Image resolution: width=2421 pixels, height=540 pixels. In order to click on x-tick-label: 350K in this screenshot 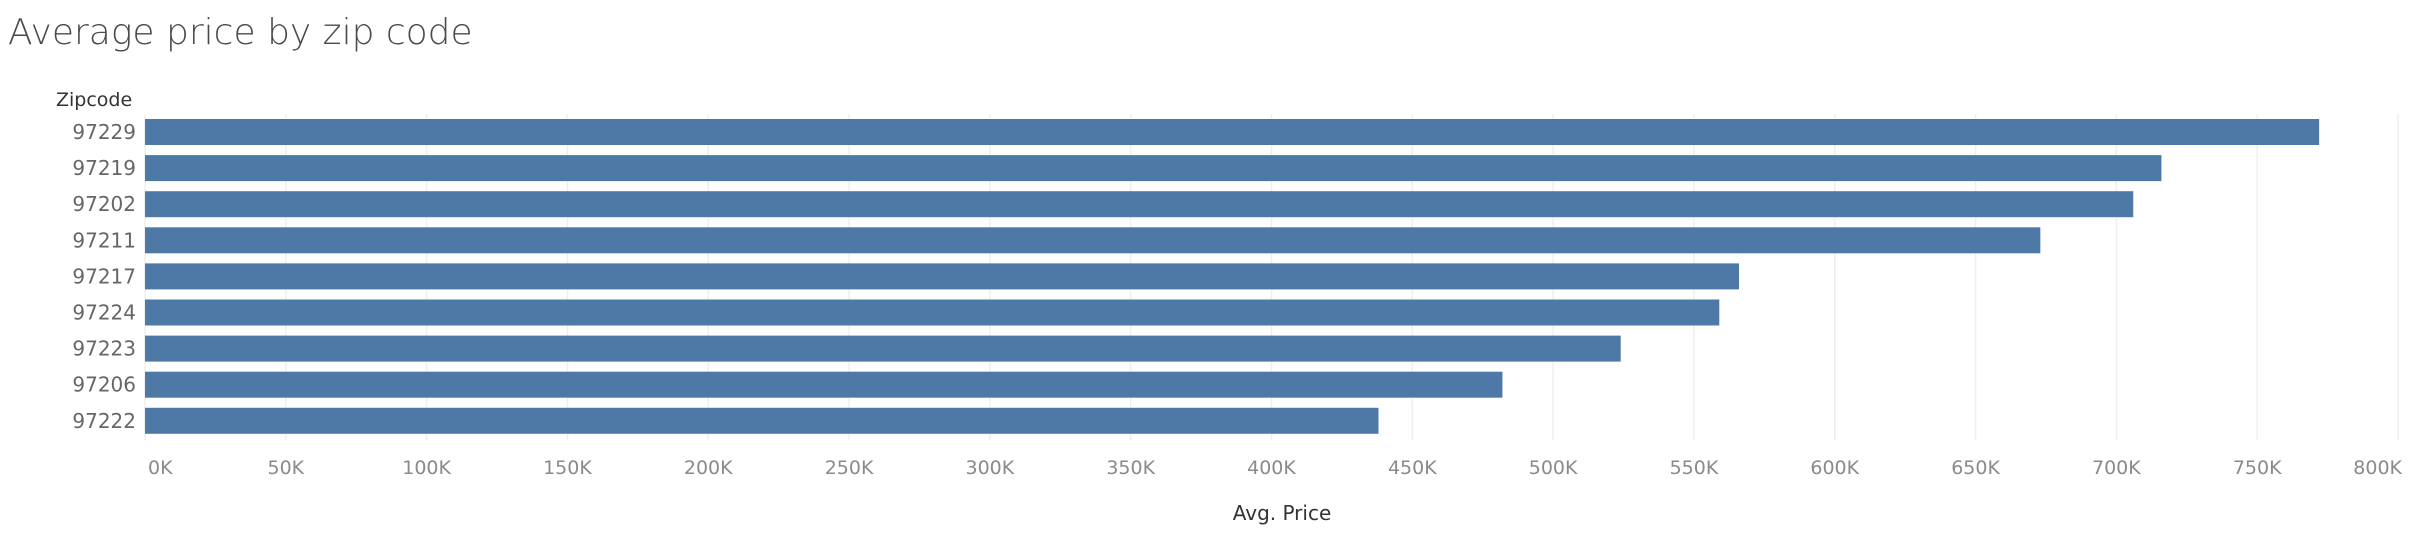, I will do `click(1130, 468)`.